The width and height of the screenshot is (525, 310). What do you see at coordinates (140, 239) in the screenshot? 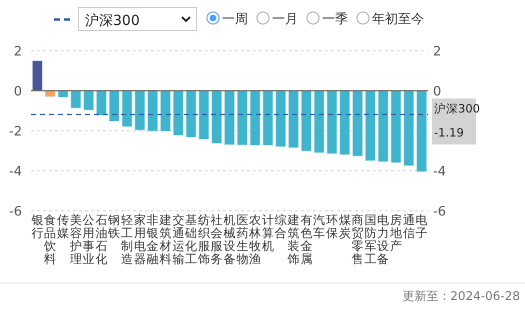
I see `x-tick-label: 家用电器` at bounding box center [140, 239].